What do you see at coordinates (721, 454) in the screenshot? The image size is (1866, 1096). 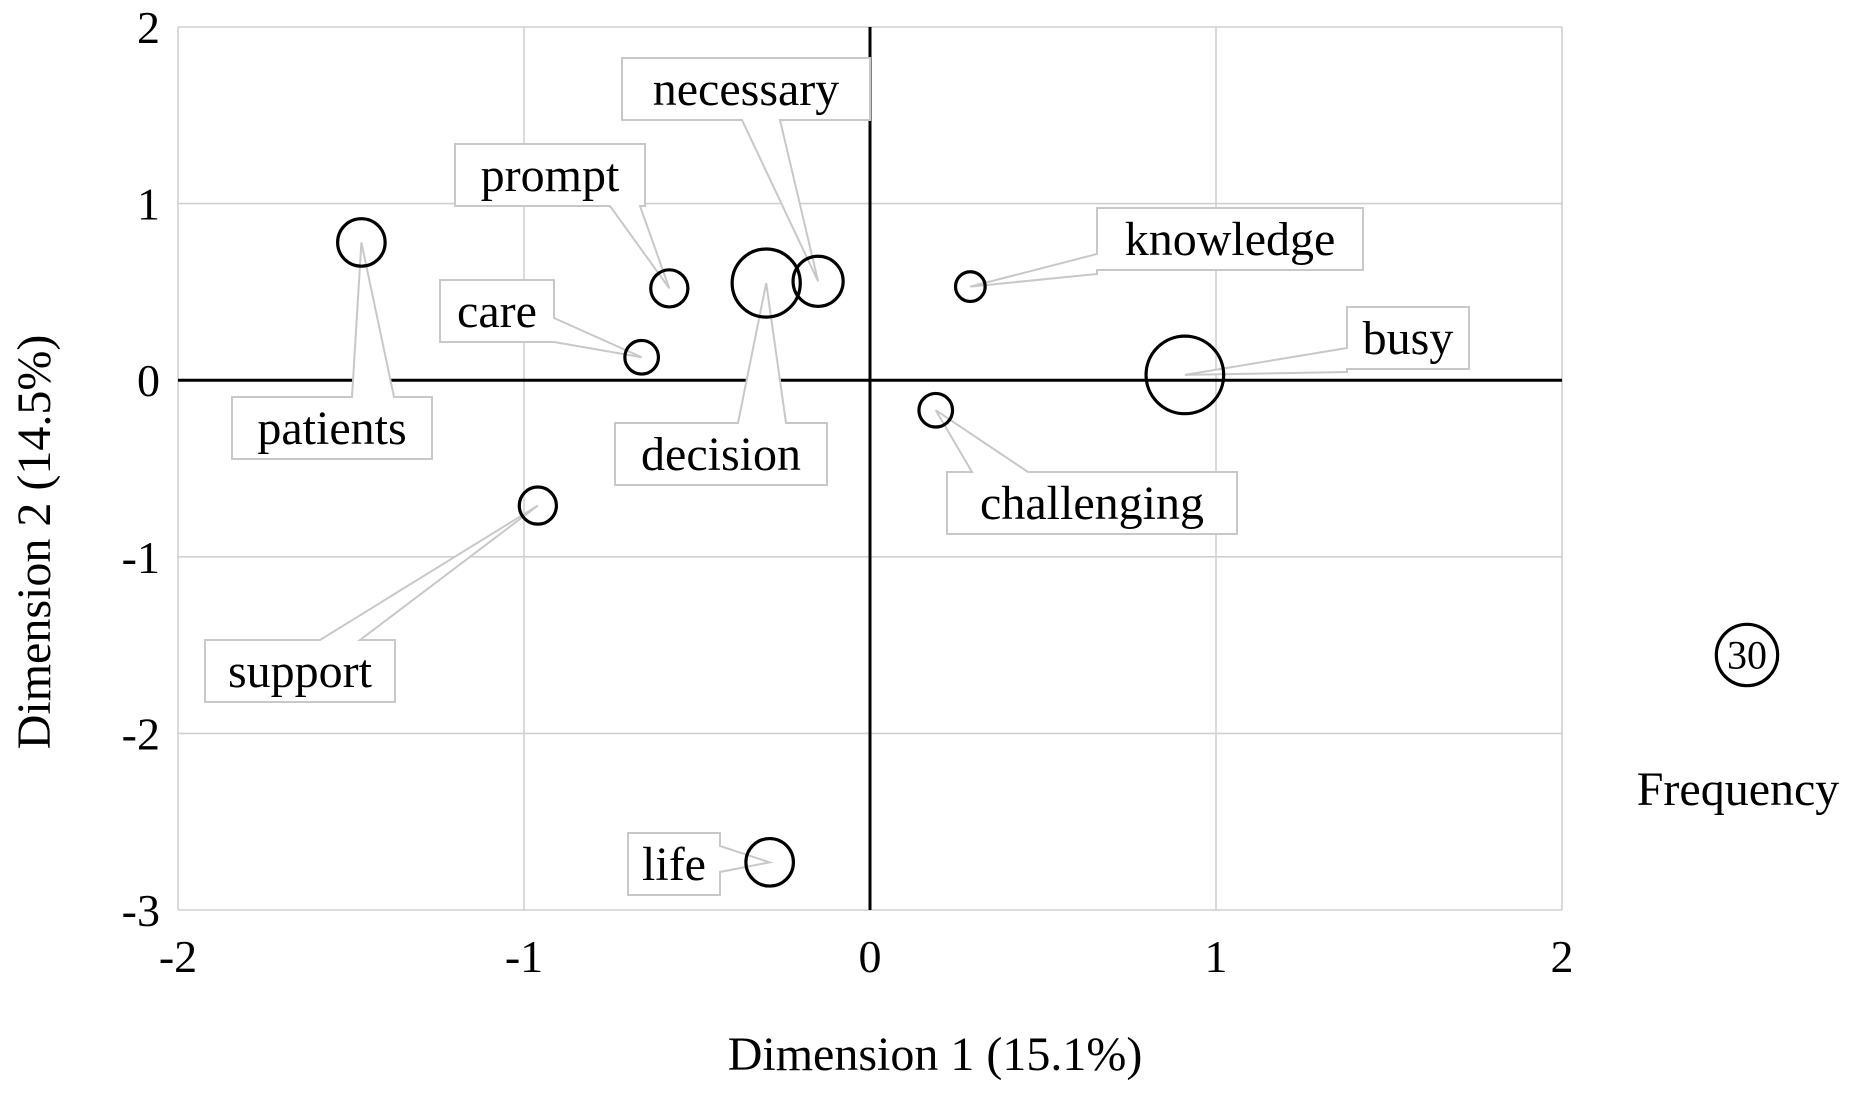 I see `point-label-decision: decision` at bounding box center [721, 454].